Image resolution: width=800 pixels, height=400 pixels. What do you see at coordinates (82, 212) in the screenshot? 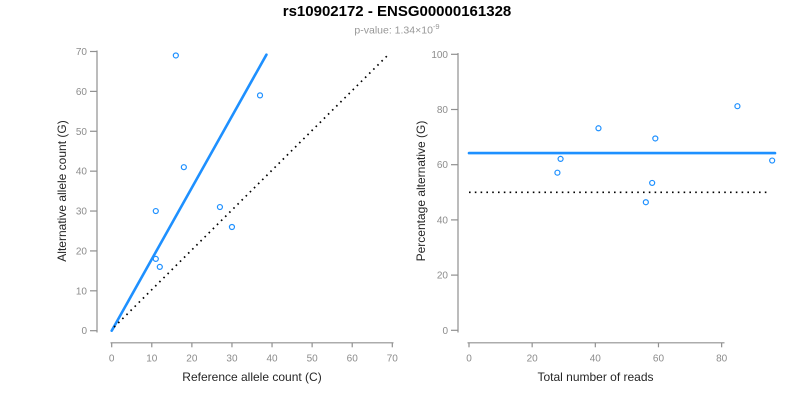
I see `y-tick-label: 30` at bounding box center [82, 212].